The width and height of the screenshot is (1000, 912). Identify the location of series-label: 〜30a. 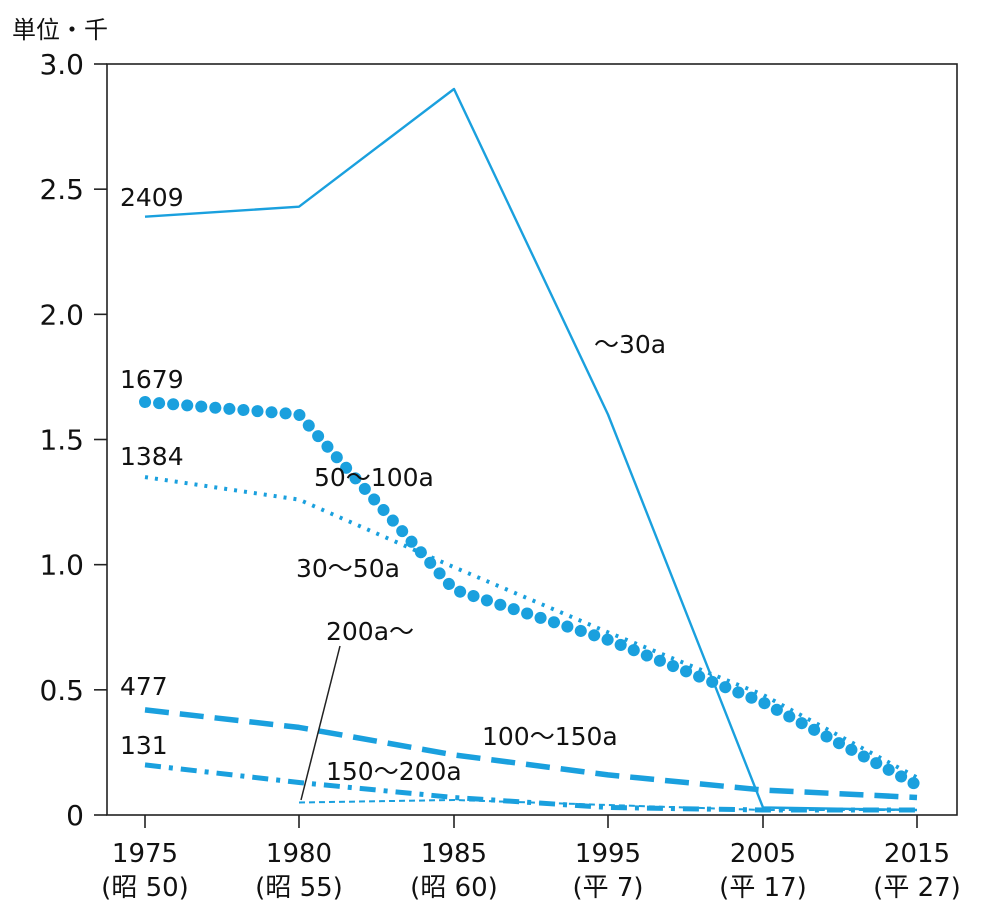
(630, 344).